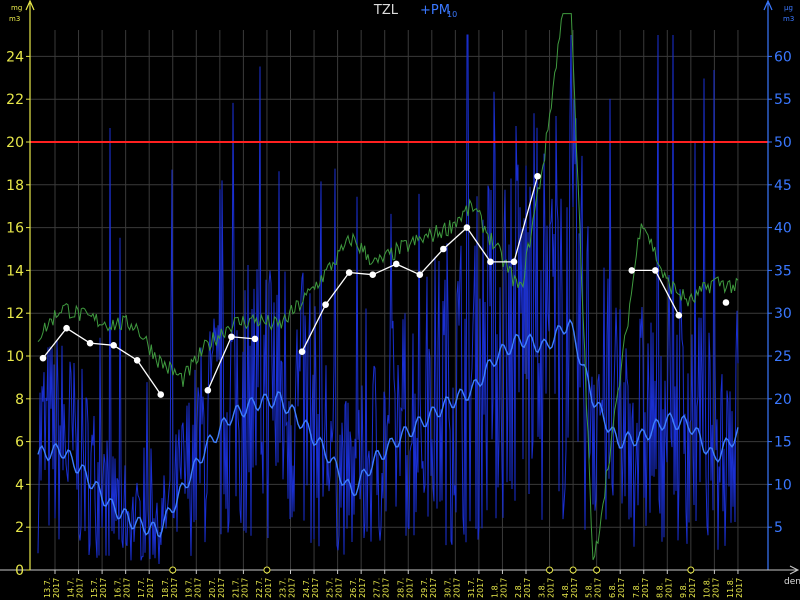  Describe the element at coordinates (589, 590) in the screenshot. I see `x-tick-label: 5.8.` at that location.